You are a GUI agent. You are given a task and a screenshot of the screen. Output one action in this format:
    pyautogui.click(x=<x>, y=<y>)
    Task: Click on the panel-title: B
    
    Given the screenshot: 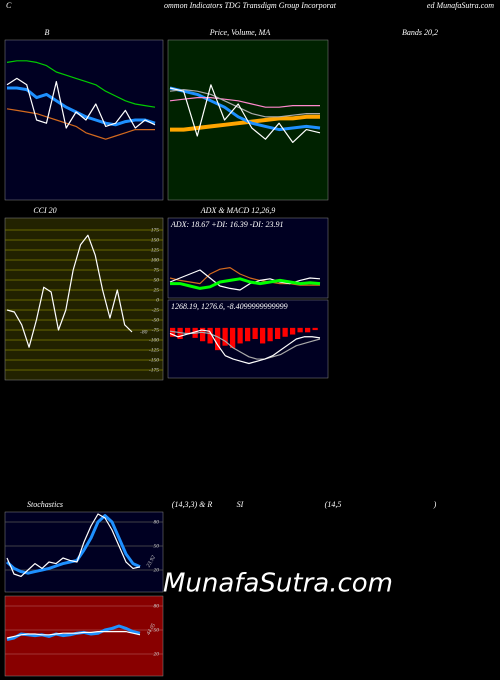 What is the action you would take?
    pyautogui.click(x=47, y=32)
    